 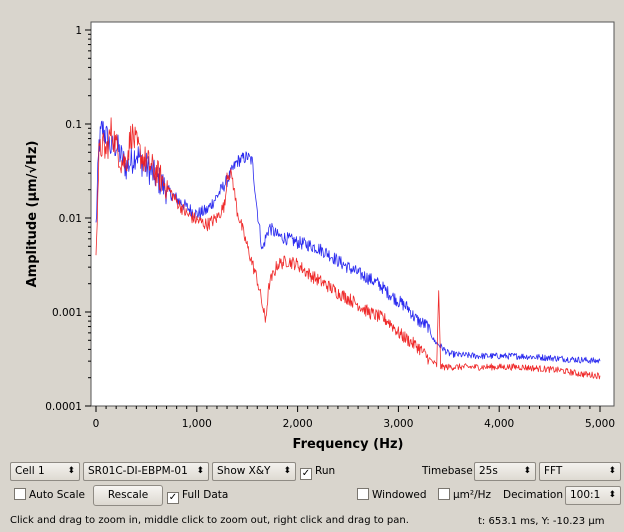 What do you see at coordinates (447, 471) in the screenshot?
I see `timebase-label: Timebase` at bounding box center [447, 471].